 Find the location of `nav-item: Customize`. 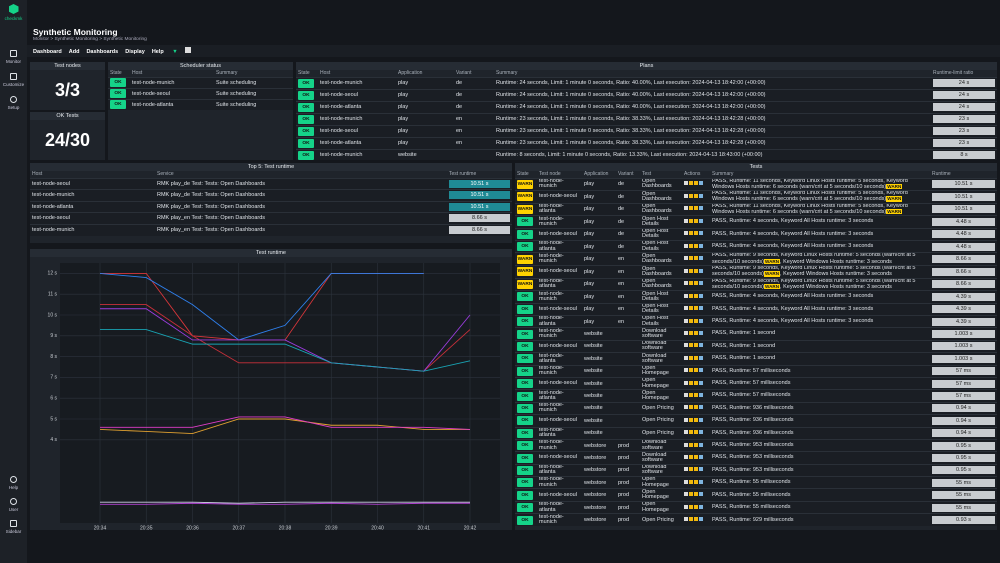

nav-item: Customize is located at coordinates (13, 80).